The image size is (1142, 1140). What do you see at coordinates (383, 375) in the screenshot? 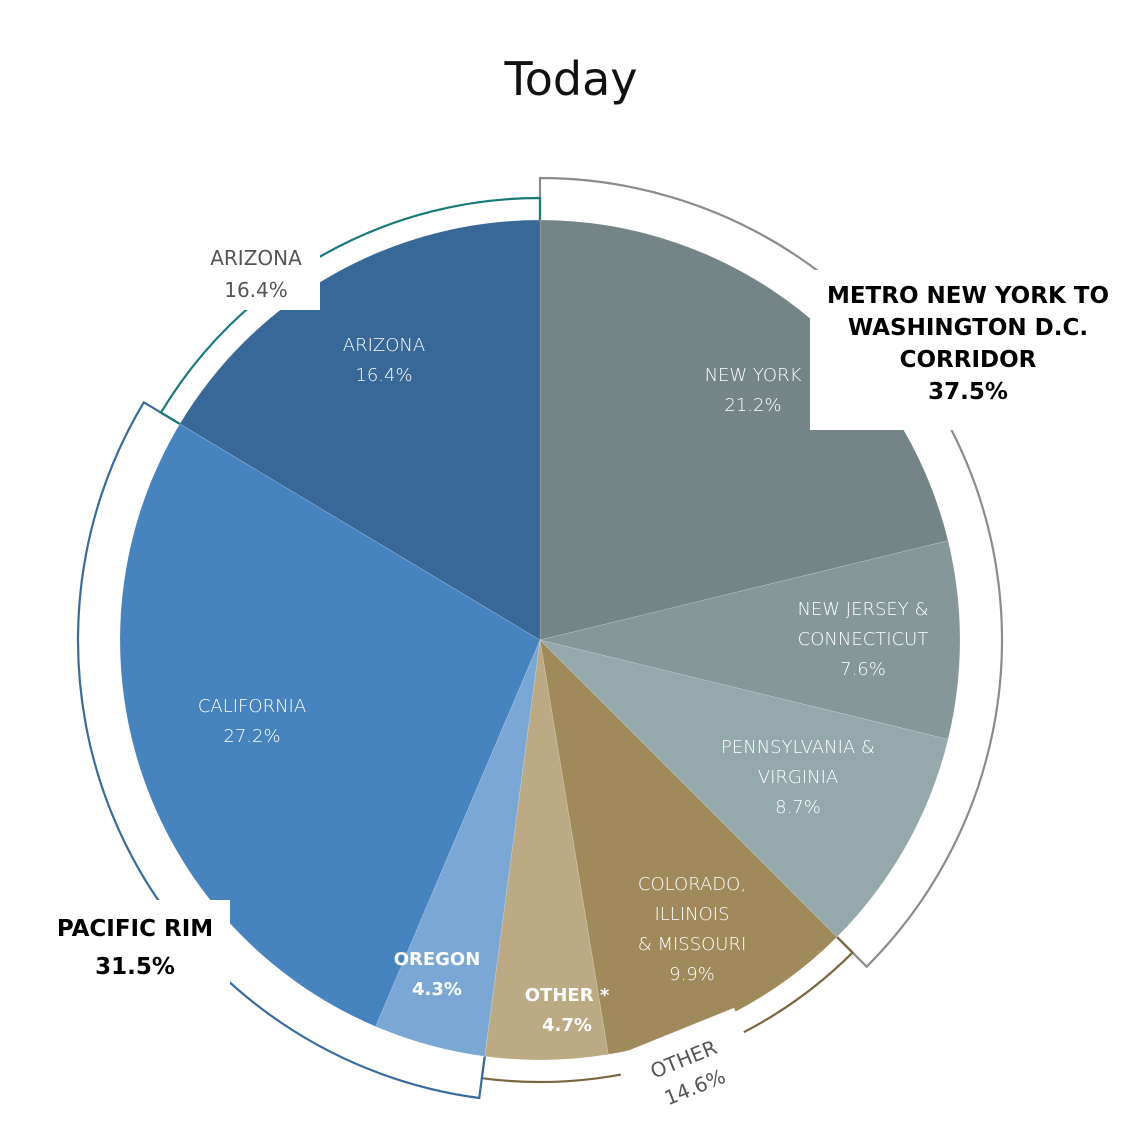
I see `slice-label-arizona: 16.4%` at bounding box center [383, 375].